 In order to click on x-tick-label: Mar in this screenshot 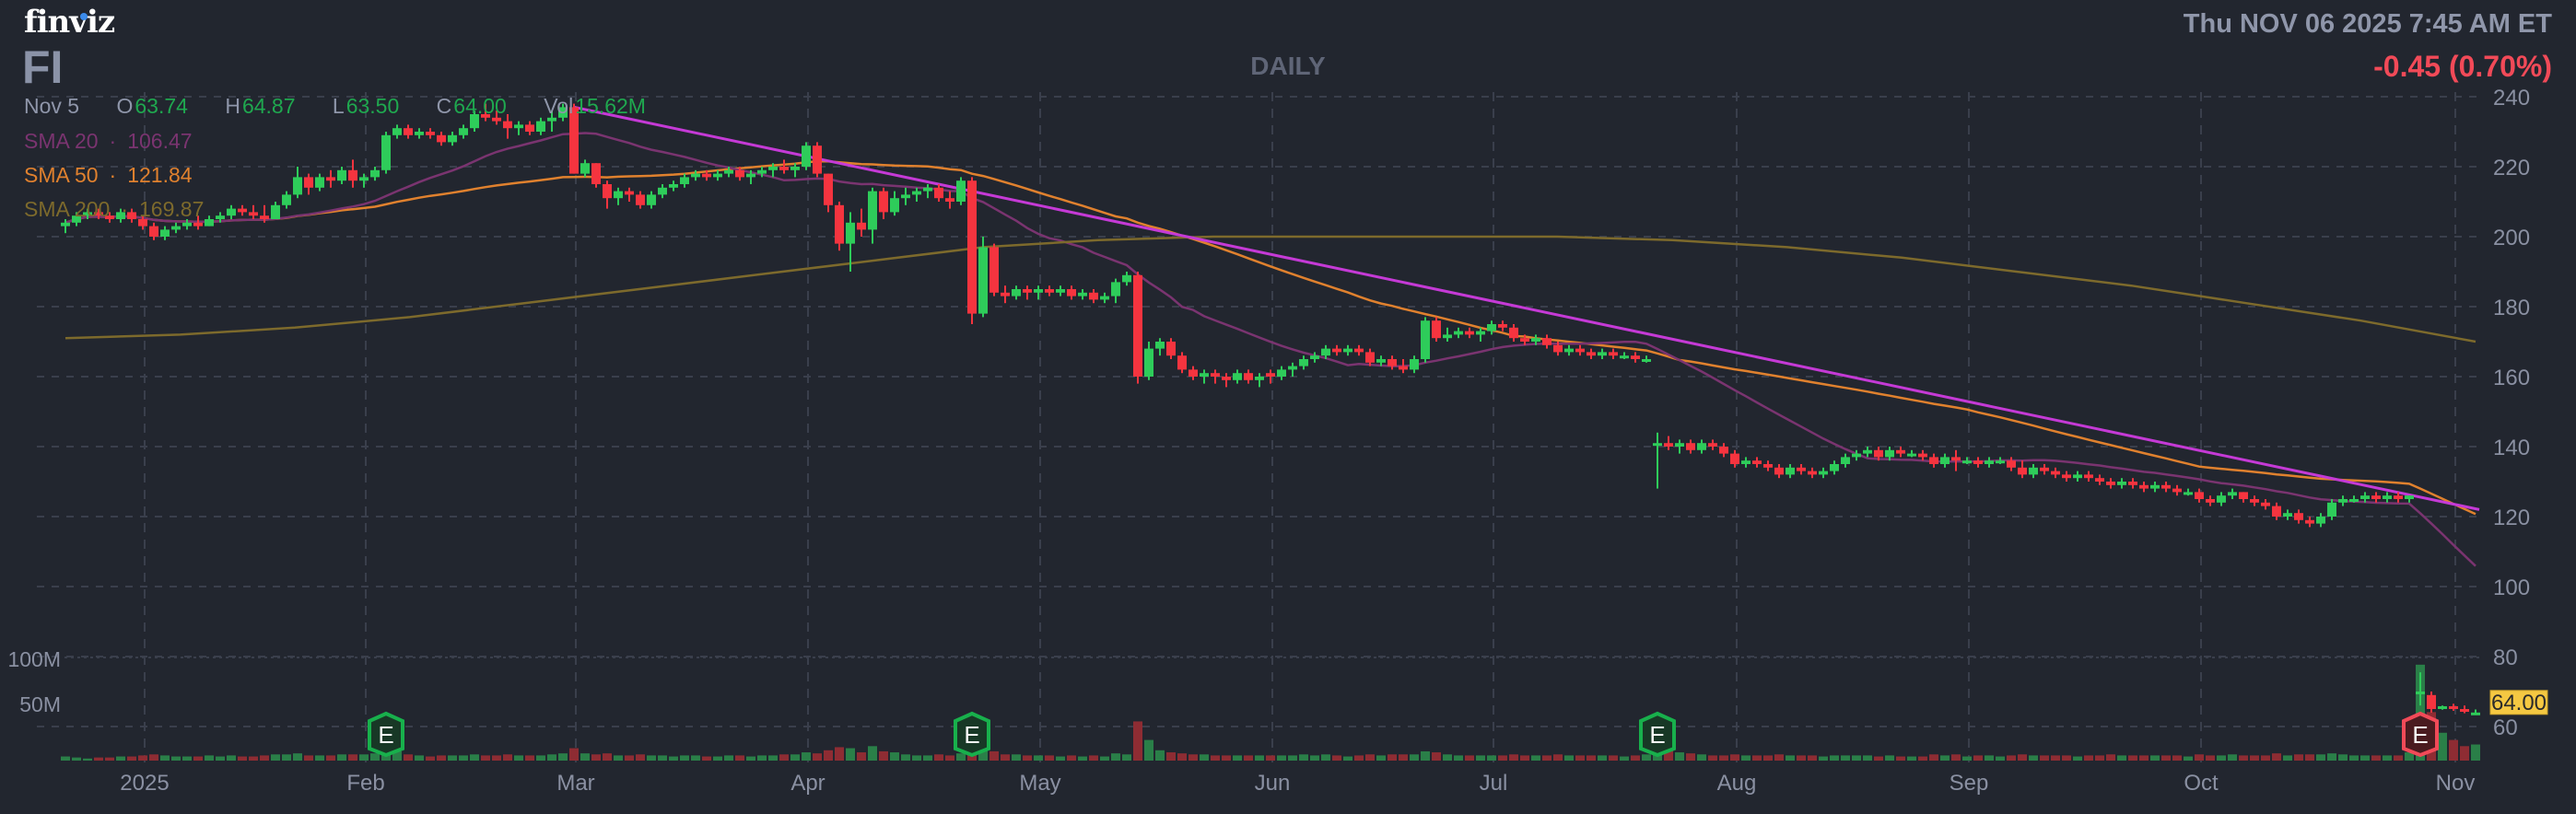, I will do `click(575, 783)`.